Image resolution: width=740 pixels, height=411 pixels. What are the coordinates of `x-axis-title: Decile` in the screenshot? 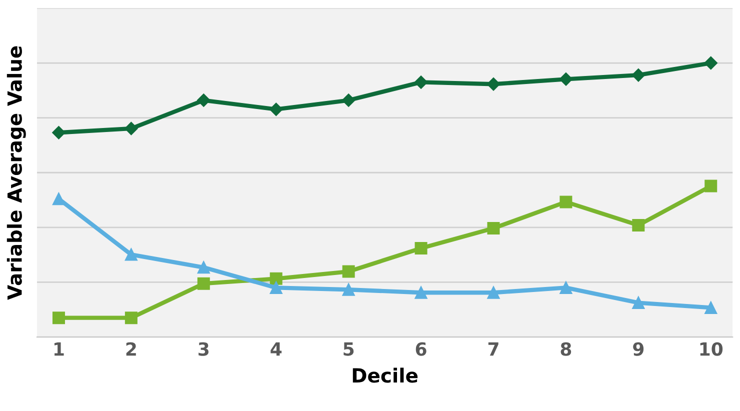 It's located at (385, 375).